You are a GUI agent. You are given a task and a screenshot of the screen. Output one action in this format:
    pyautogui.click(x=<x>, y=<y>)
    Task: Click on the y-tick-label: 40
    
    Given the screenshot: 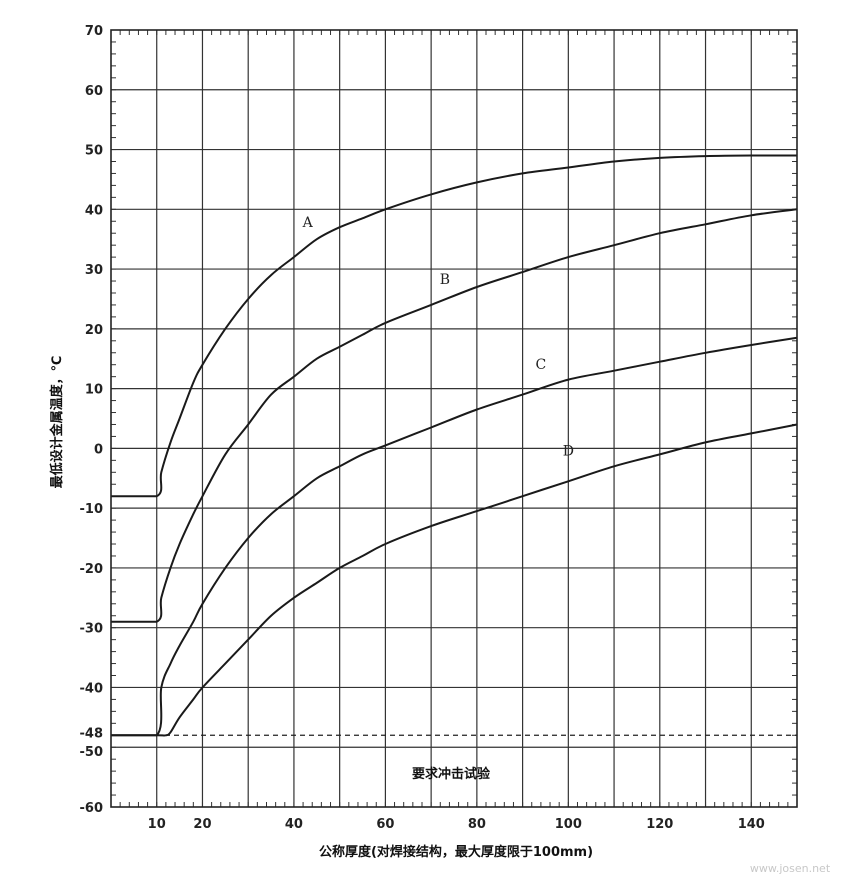 What is the action you would take?
    pyautogui.click(x=94, y=210)
    